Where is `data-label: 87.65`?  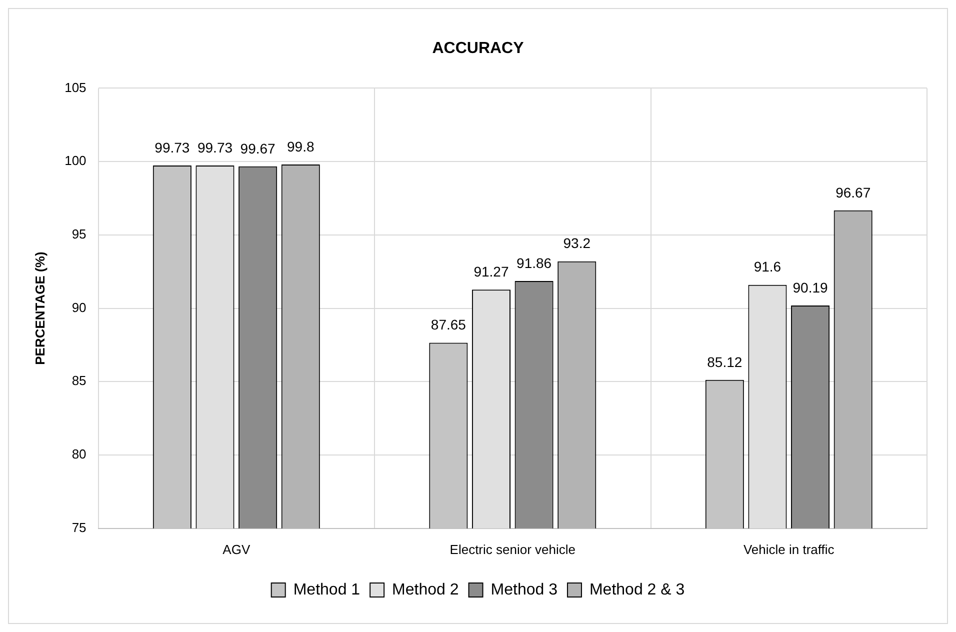
data-label: 87.65 is located at coordinates (448, 324).